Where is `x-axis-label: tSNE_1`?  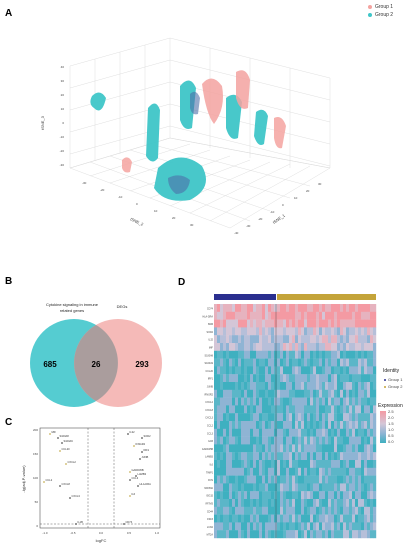
x-axis-label: tSNE_1 is located at coordinates (279, 218).